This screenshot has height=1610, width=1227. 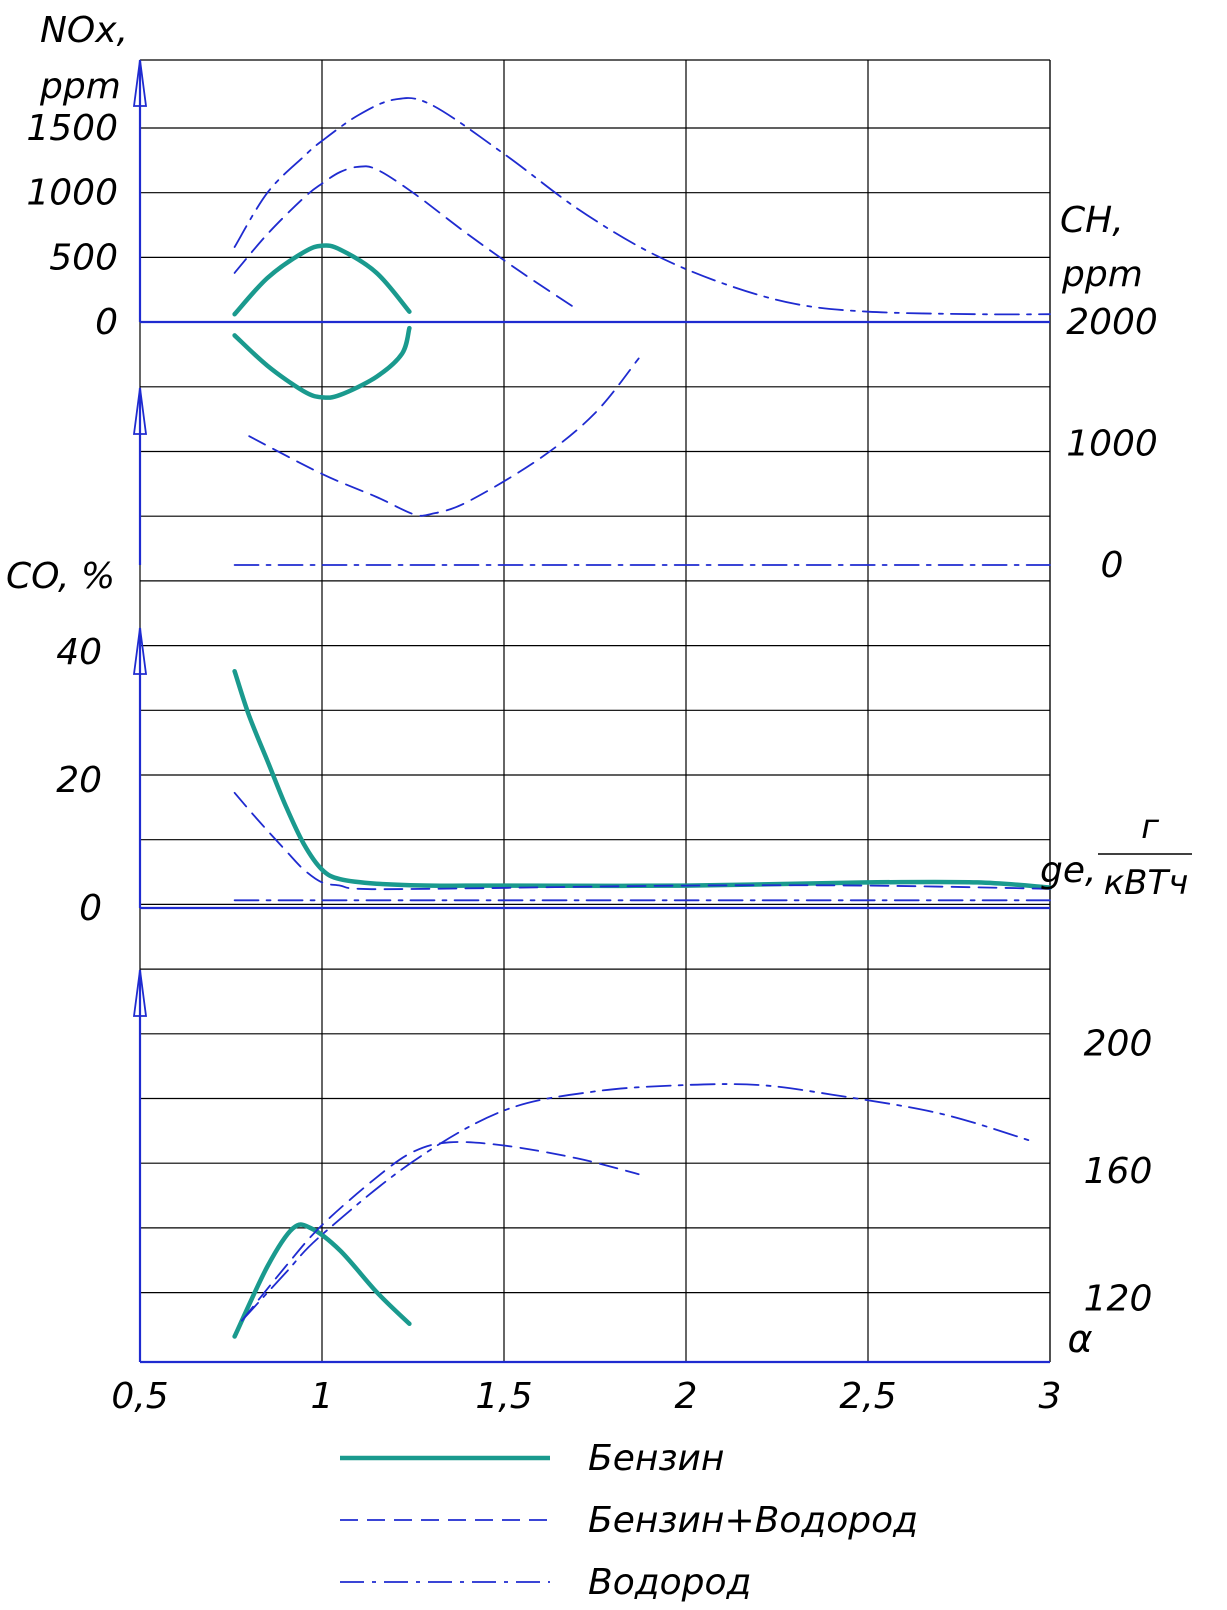 I want to click on ge-series-Бензин+Водород, so click(x=440, y=1231).